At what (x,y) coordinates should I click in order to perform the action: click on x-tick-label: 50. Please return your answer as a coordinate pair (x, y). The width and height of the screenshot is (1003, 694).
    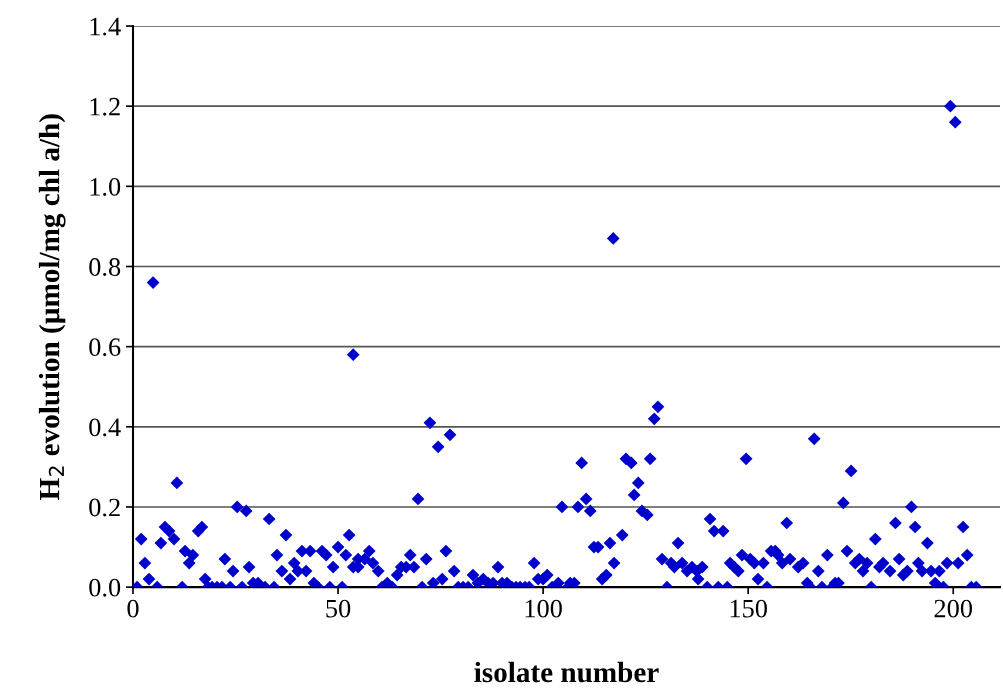
    Looking at the image, I should click on (338, 608).